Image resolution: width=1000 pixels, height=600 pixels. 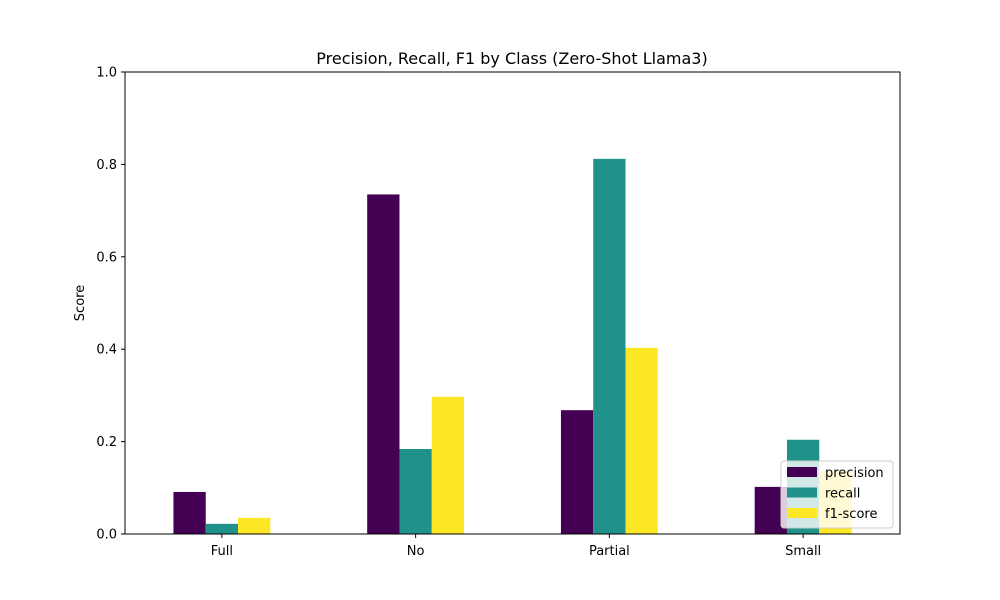 I want to click on bar-precision-partial, so click(x=577, y=472).